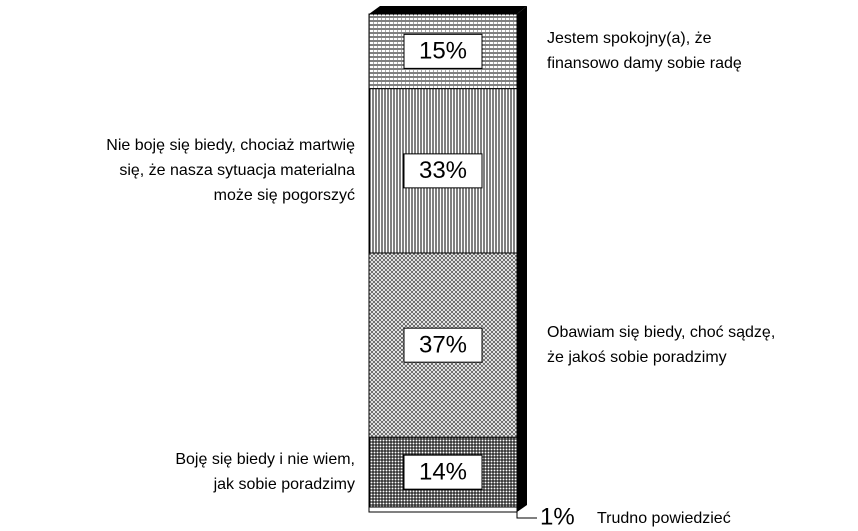 The height and width of the screenshot is (531, 858). I want to click on value-label: 14%, so click(443, 472).